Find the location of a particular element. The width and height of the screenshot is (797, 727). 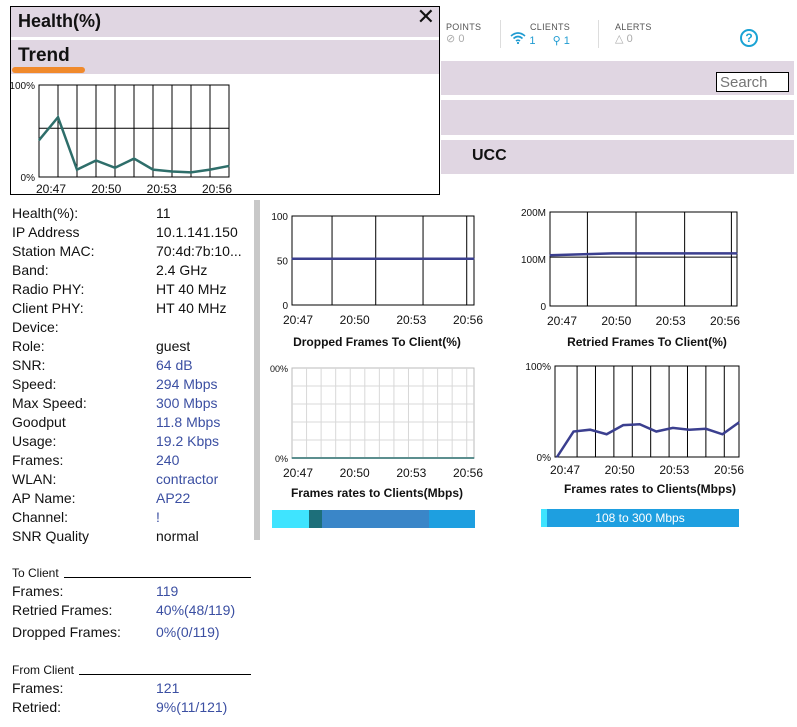

y-tick-label: 100 is located at coordinates (279, 217).